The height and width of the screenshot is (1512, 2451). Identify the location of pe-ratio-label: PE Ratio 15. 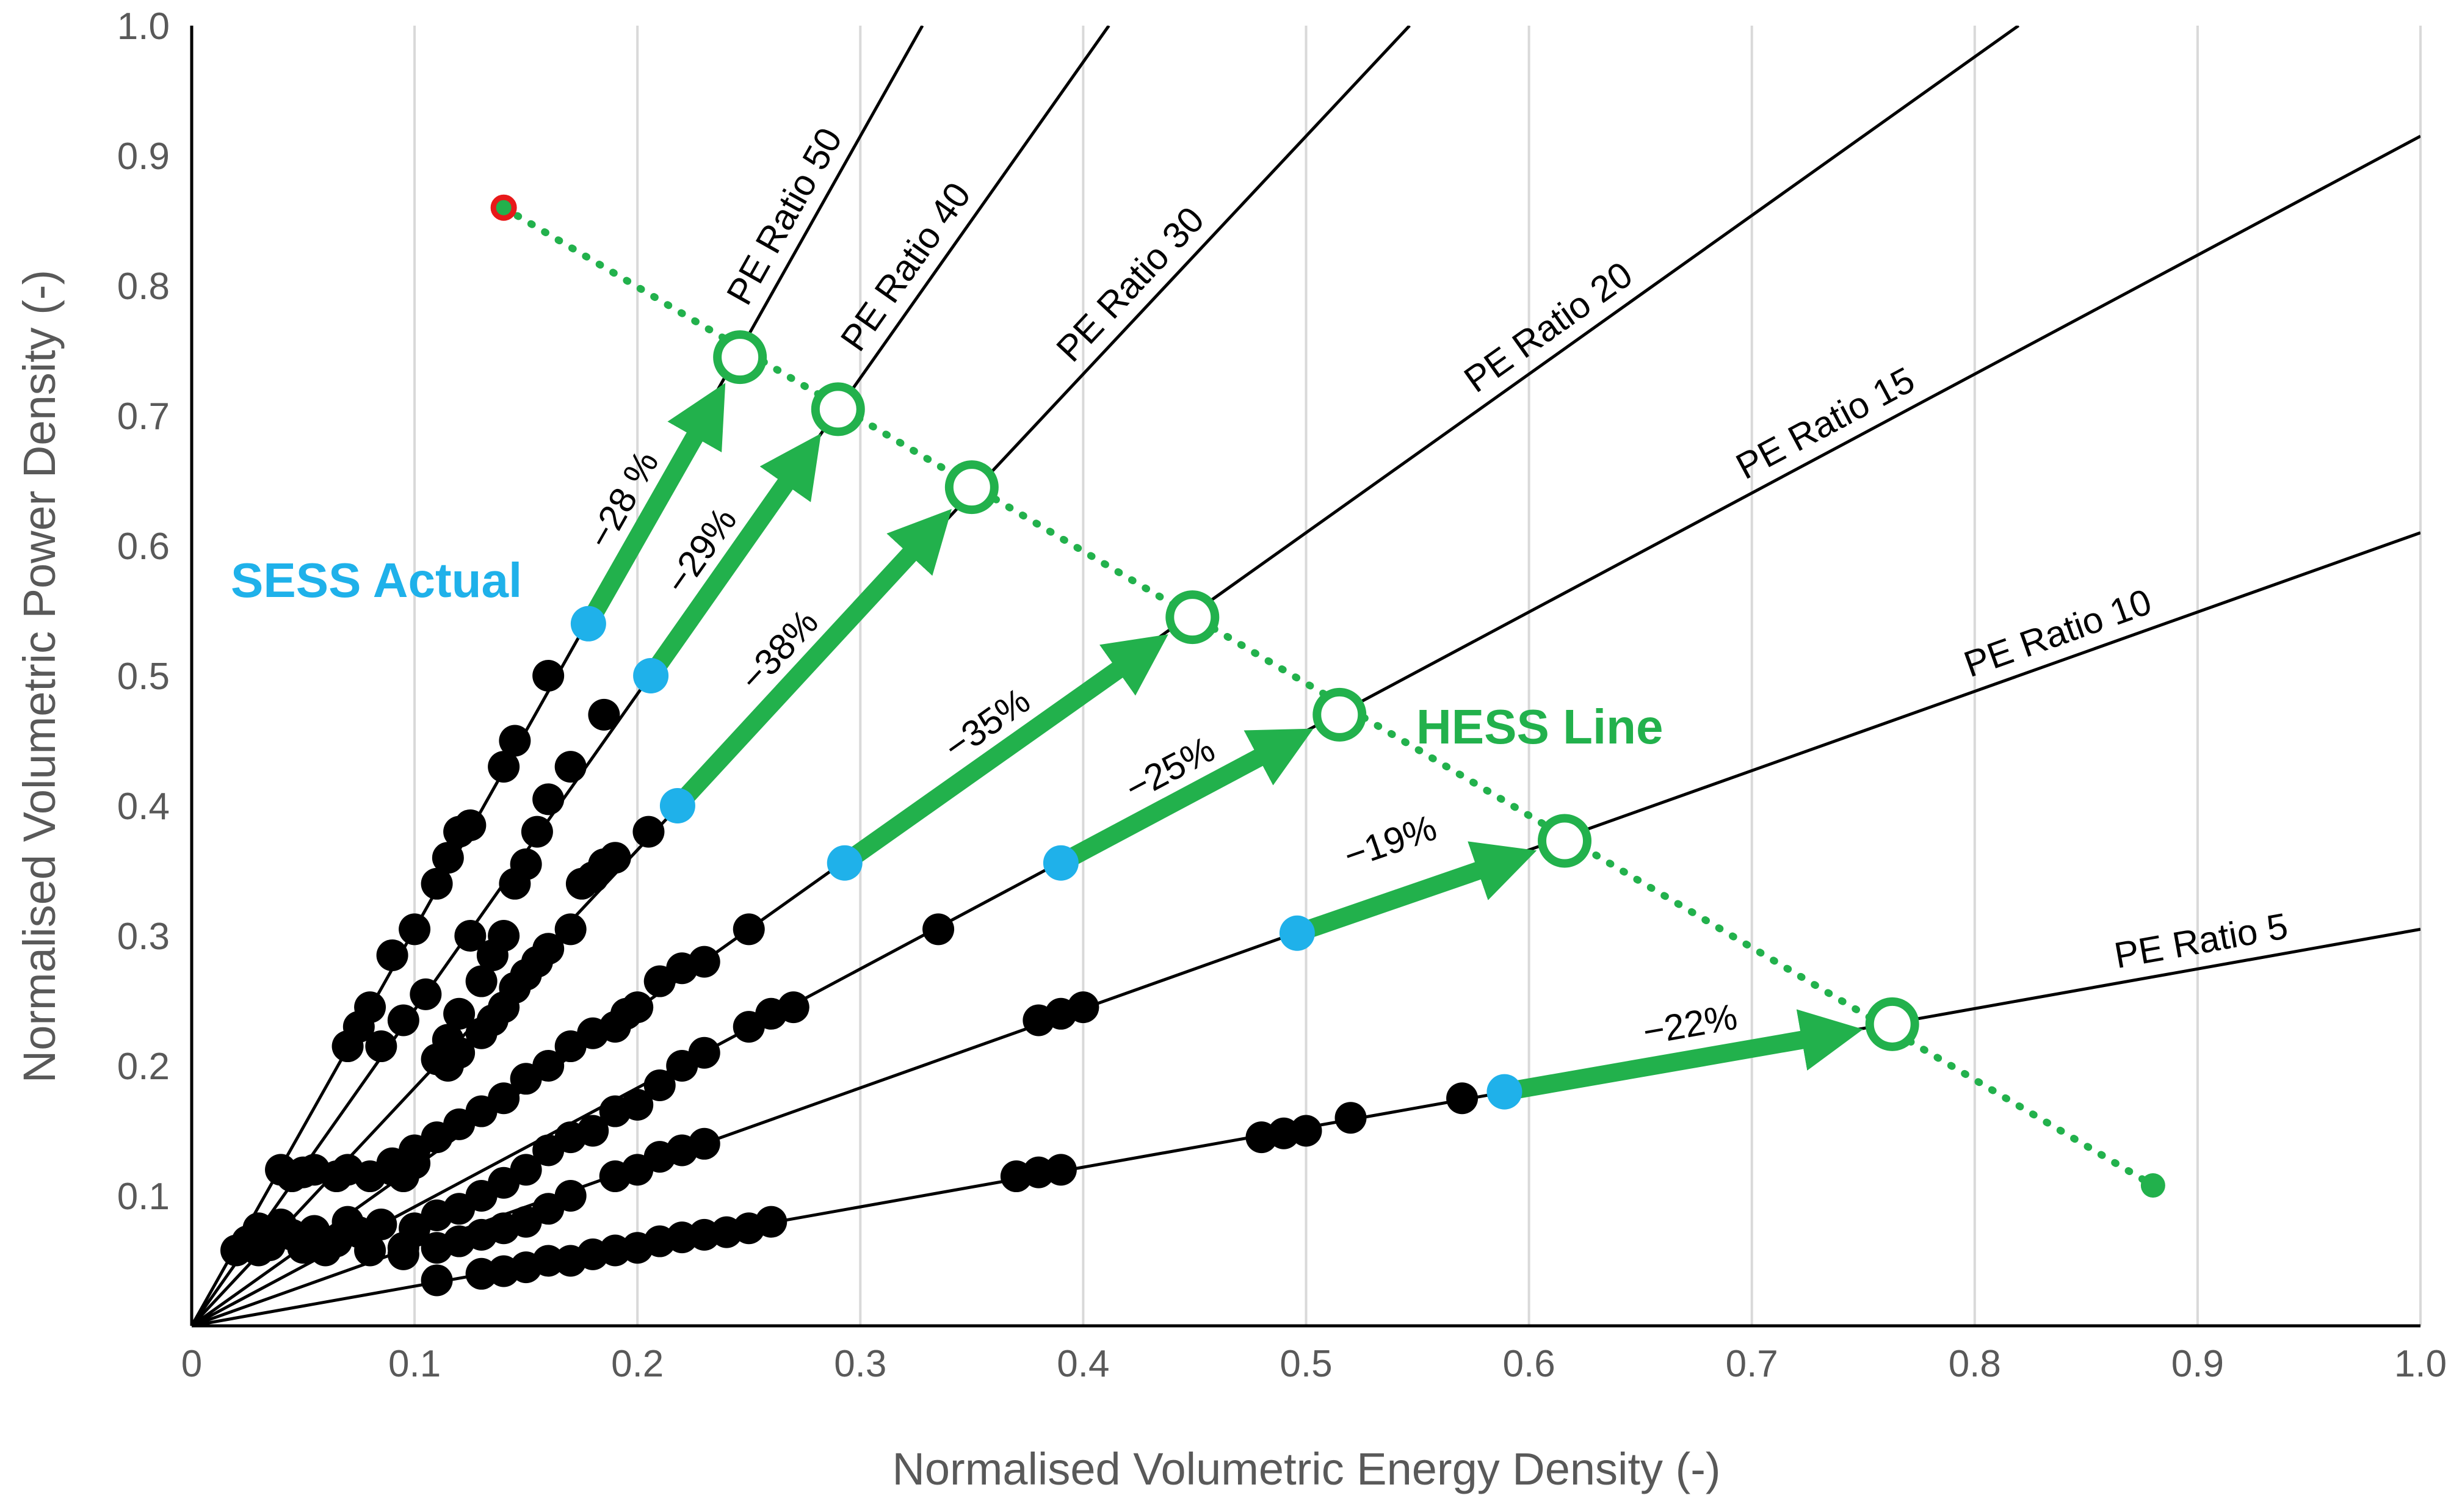
(1825, 423).